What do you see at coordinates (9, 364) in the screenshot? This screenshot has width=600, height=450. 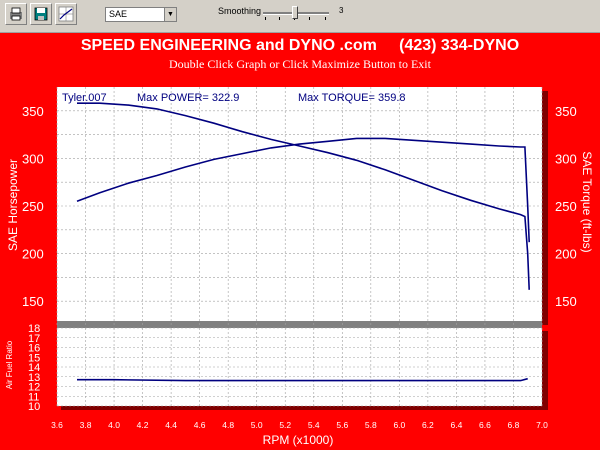 I see `afr-axis-label: Air Fuel Ratio` at bounding box center [9, 364].